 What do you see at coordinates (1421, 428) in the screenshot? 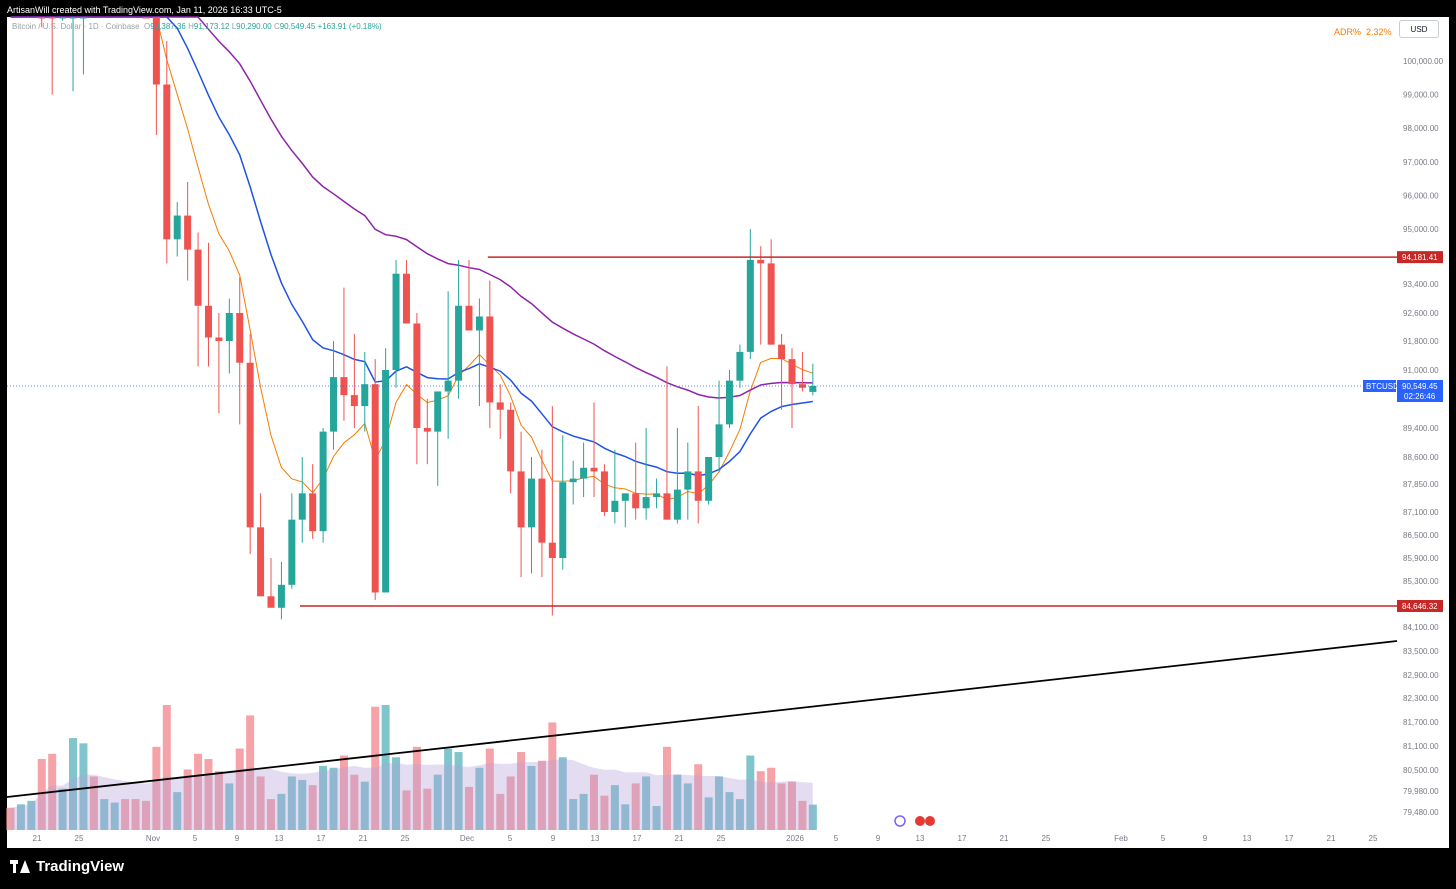
I see `price-tick-label: 89,400.00` at bounding box center [1421, 428].